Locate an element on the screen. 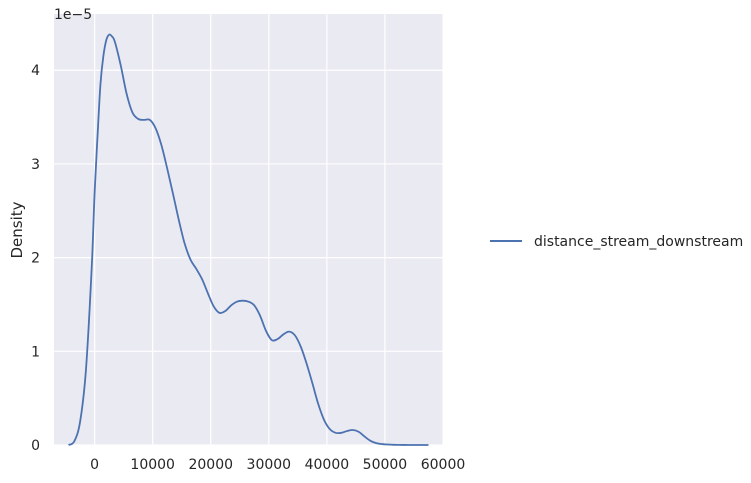  x-tick-label: 50000 is located at coordinates (385, 465).